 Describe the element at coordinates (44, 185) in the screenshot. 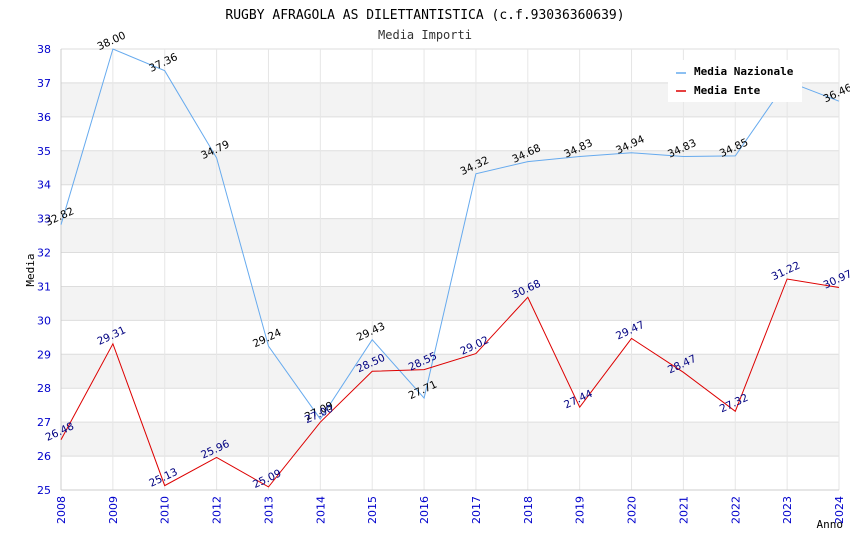

I see `y-tick-label: 34` at that location.